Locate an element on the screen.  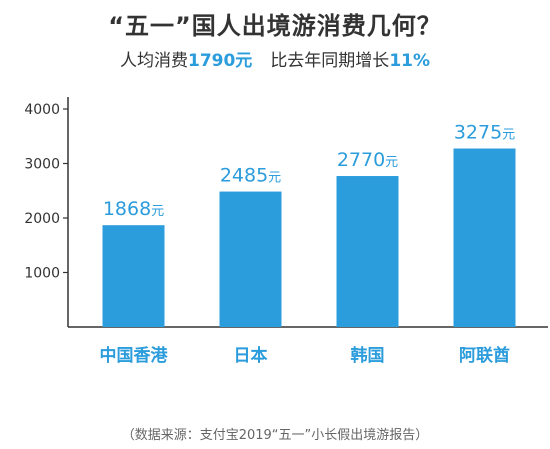
y-tick-label: 4000 is located at coordinates (42, 110).